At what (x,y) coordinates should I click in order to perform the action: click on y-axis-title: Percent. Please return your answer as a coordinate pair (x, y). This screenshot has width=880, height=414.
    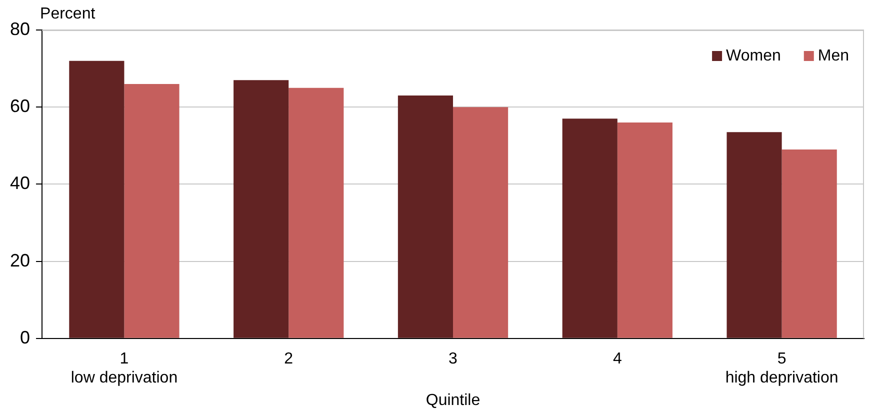
    Looking at the image, I should click on (68, 13).